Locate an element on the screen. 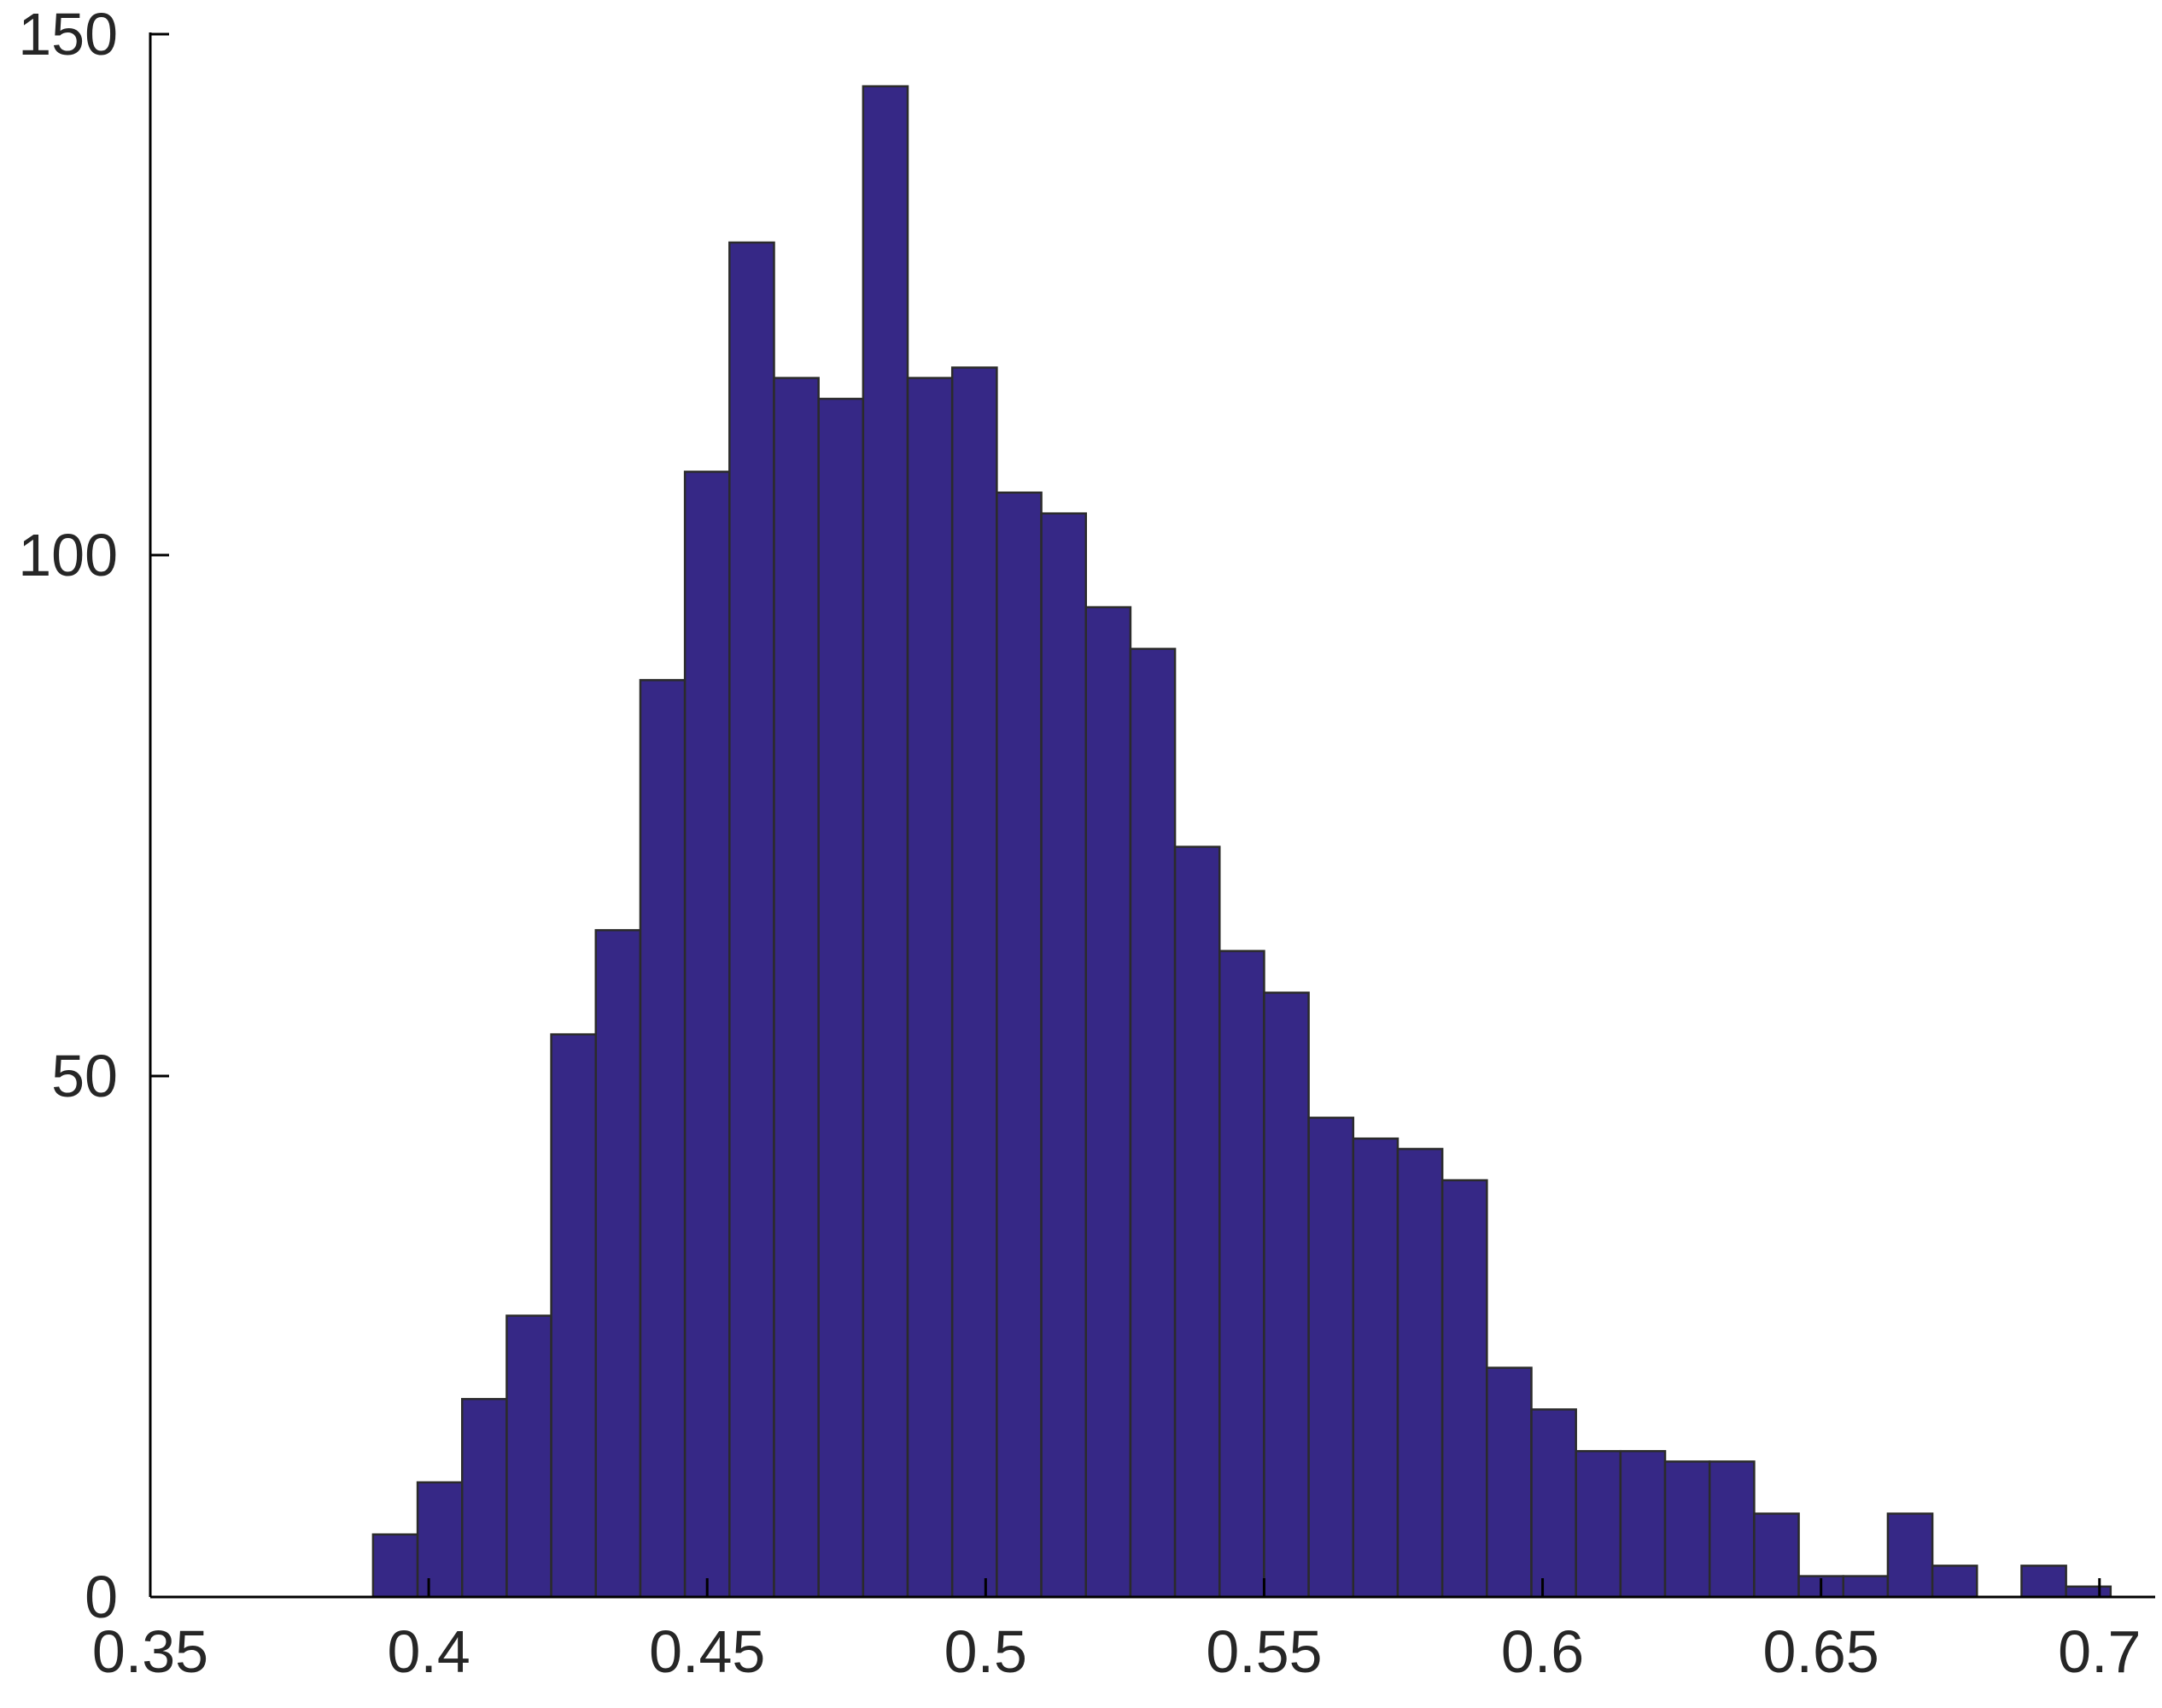 The image size is (2162, 1708). x-tick-label: 0.6 is located at coordinates (1542, 1651).